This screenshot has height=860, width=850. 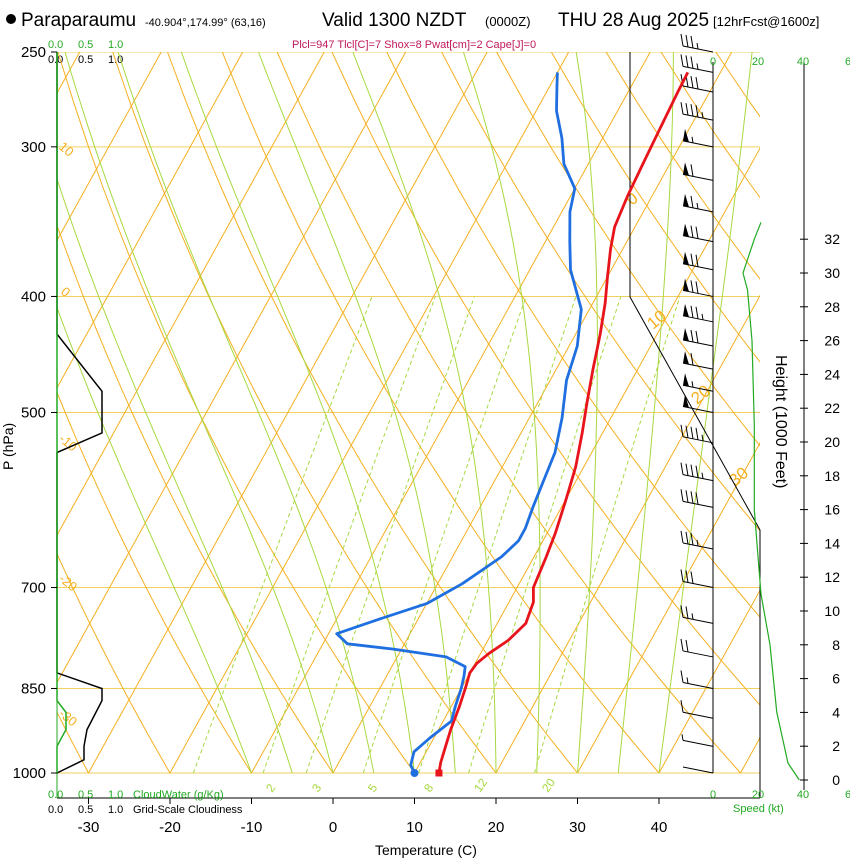 I want to click on series-temperature-marker, so click(x=439, y=773).